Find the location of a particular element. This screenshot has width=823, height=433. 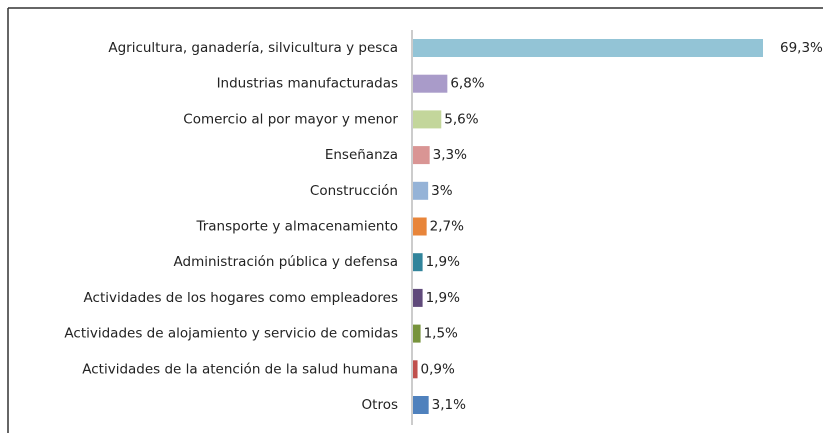

category-label: Industrias manufacturadas is located at coordinates (307, 84).